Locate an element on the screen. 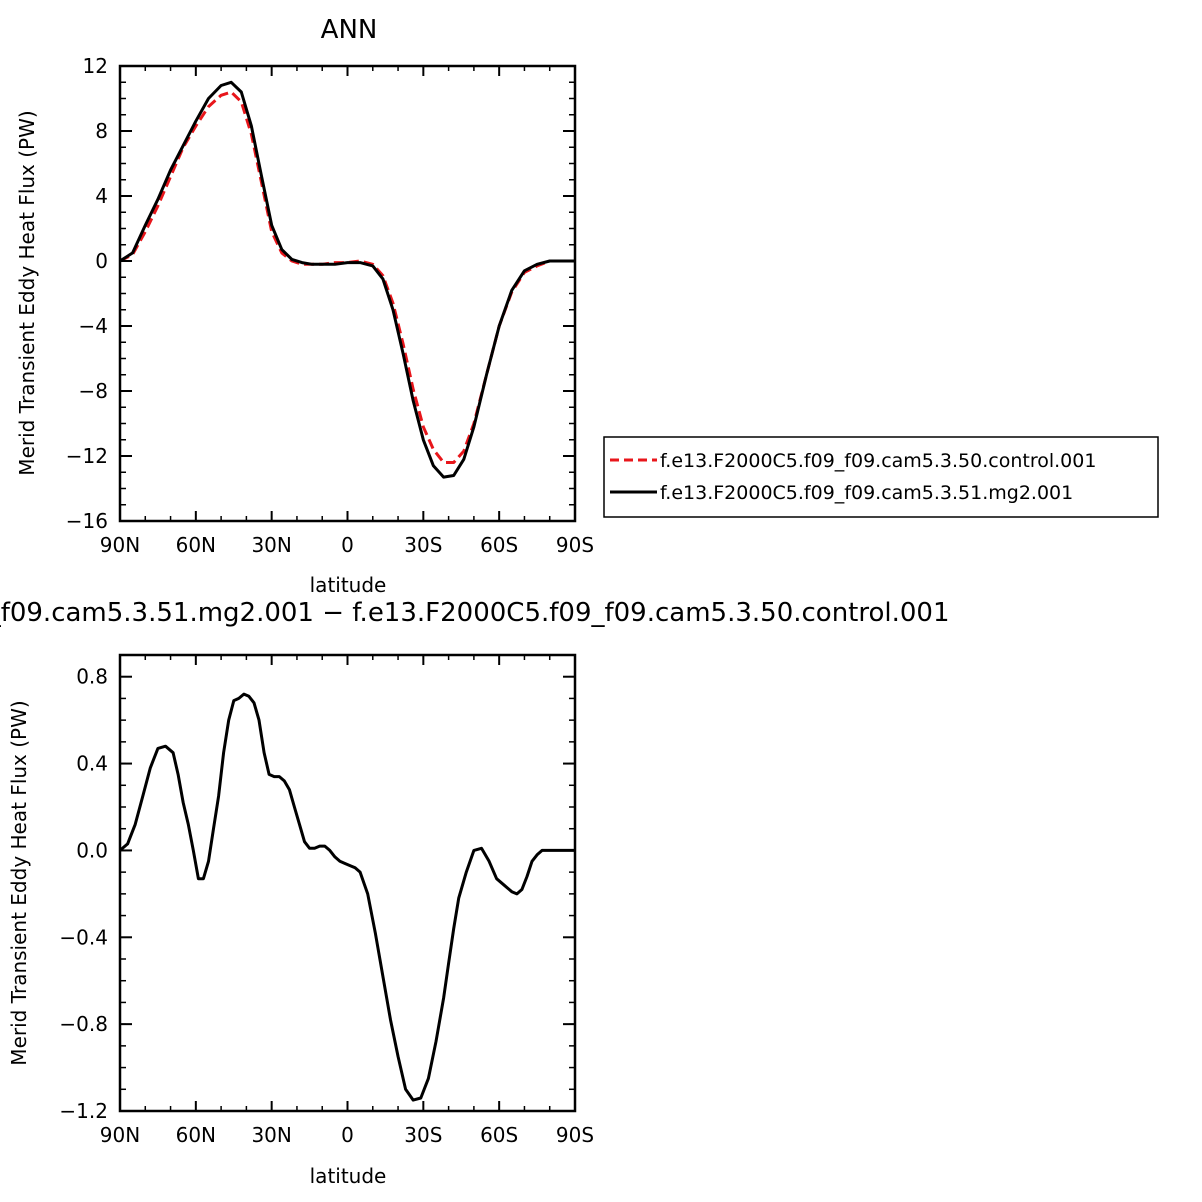 Image resolution: width=1202 pixels, height=1202 pixels. bottom-plot-area is located at coordinates (347, 883).